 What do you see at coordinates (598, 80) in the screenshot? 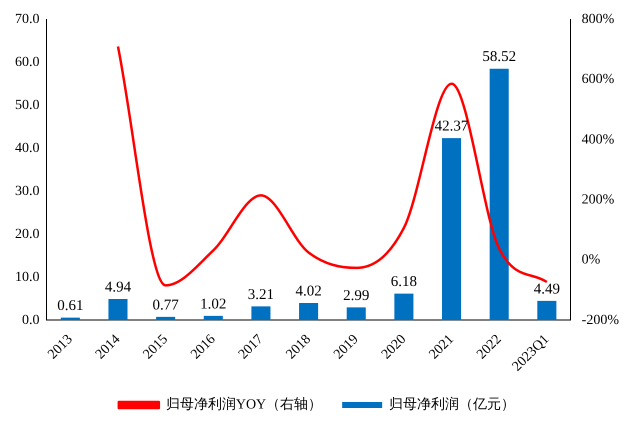
I see `y2-tick-label: 600%` at bounding box center [598, 80].